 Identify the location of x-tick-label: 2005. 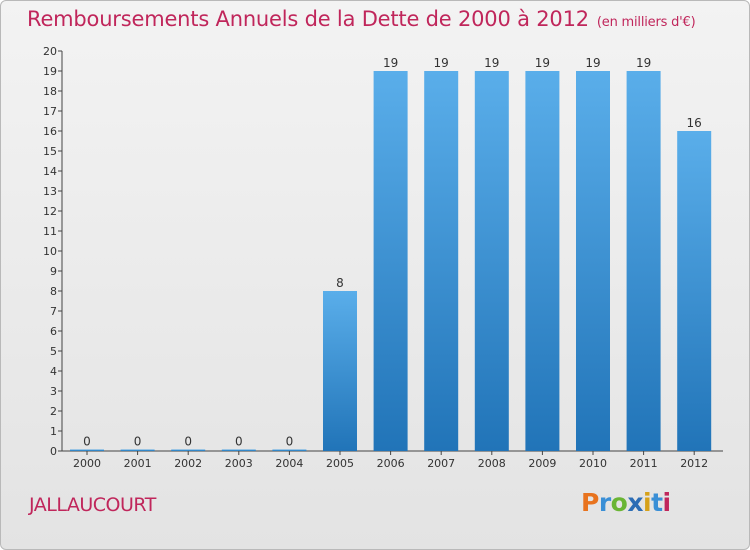
(340, 463).